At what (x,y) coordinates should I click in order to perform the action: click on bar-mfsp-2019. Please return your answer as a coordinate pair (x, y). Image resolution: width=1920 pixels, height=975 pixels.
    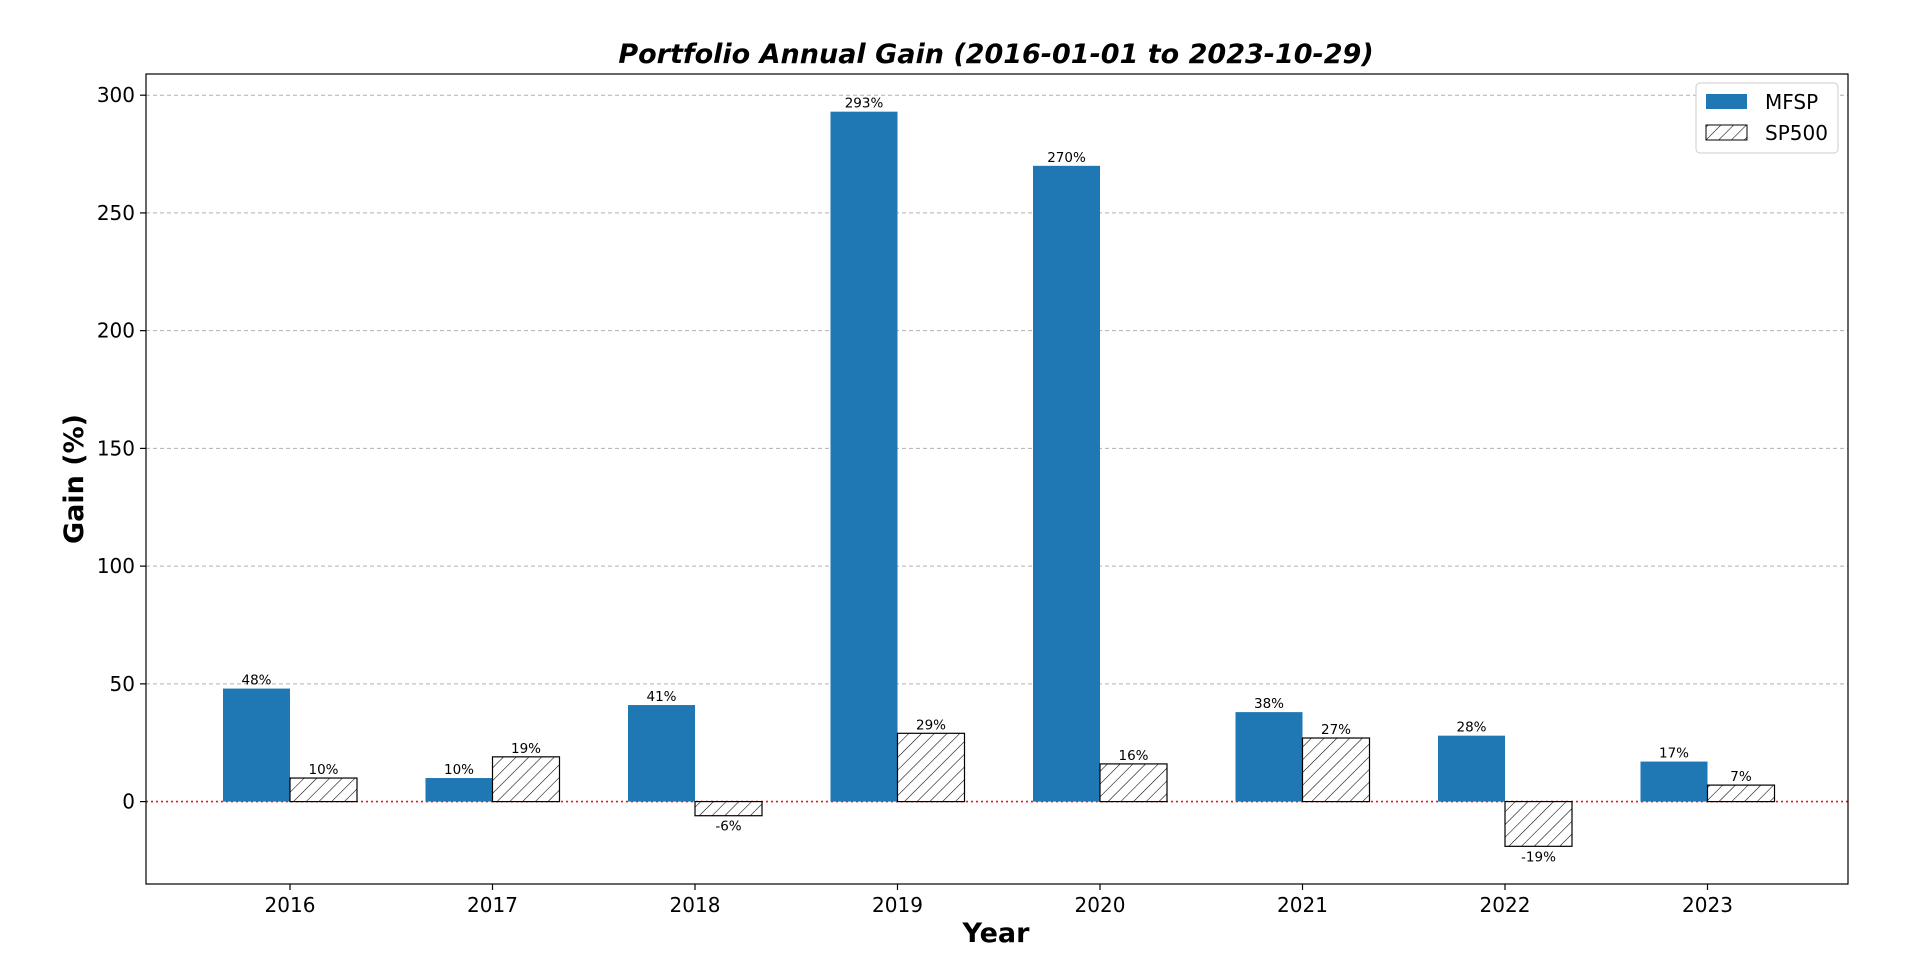
    Looking at the image, I should click on (864, 456).